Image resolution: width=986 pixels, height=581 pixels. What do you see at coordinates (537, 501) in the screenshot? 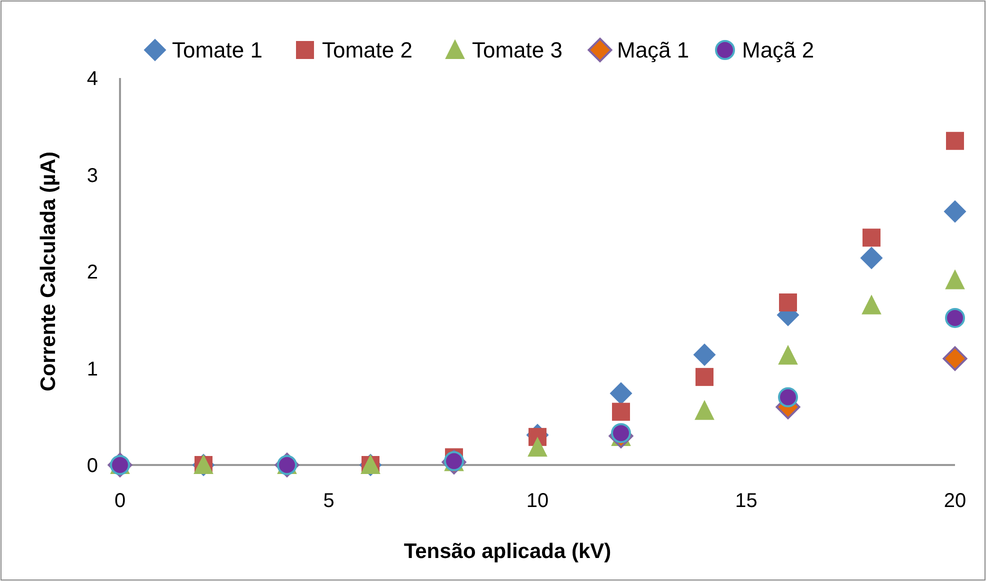
I see `x-tick-label: 10` at bounding box center [537, 501].